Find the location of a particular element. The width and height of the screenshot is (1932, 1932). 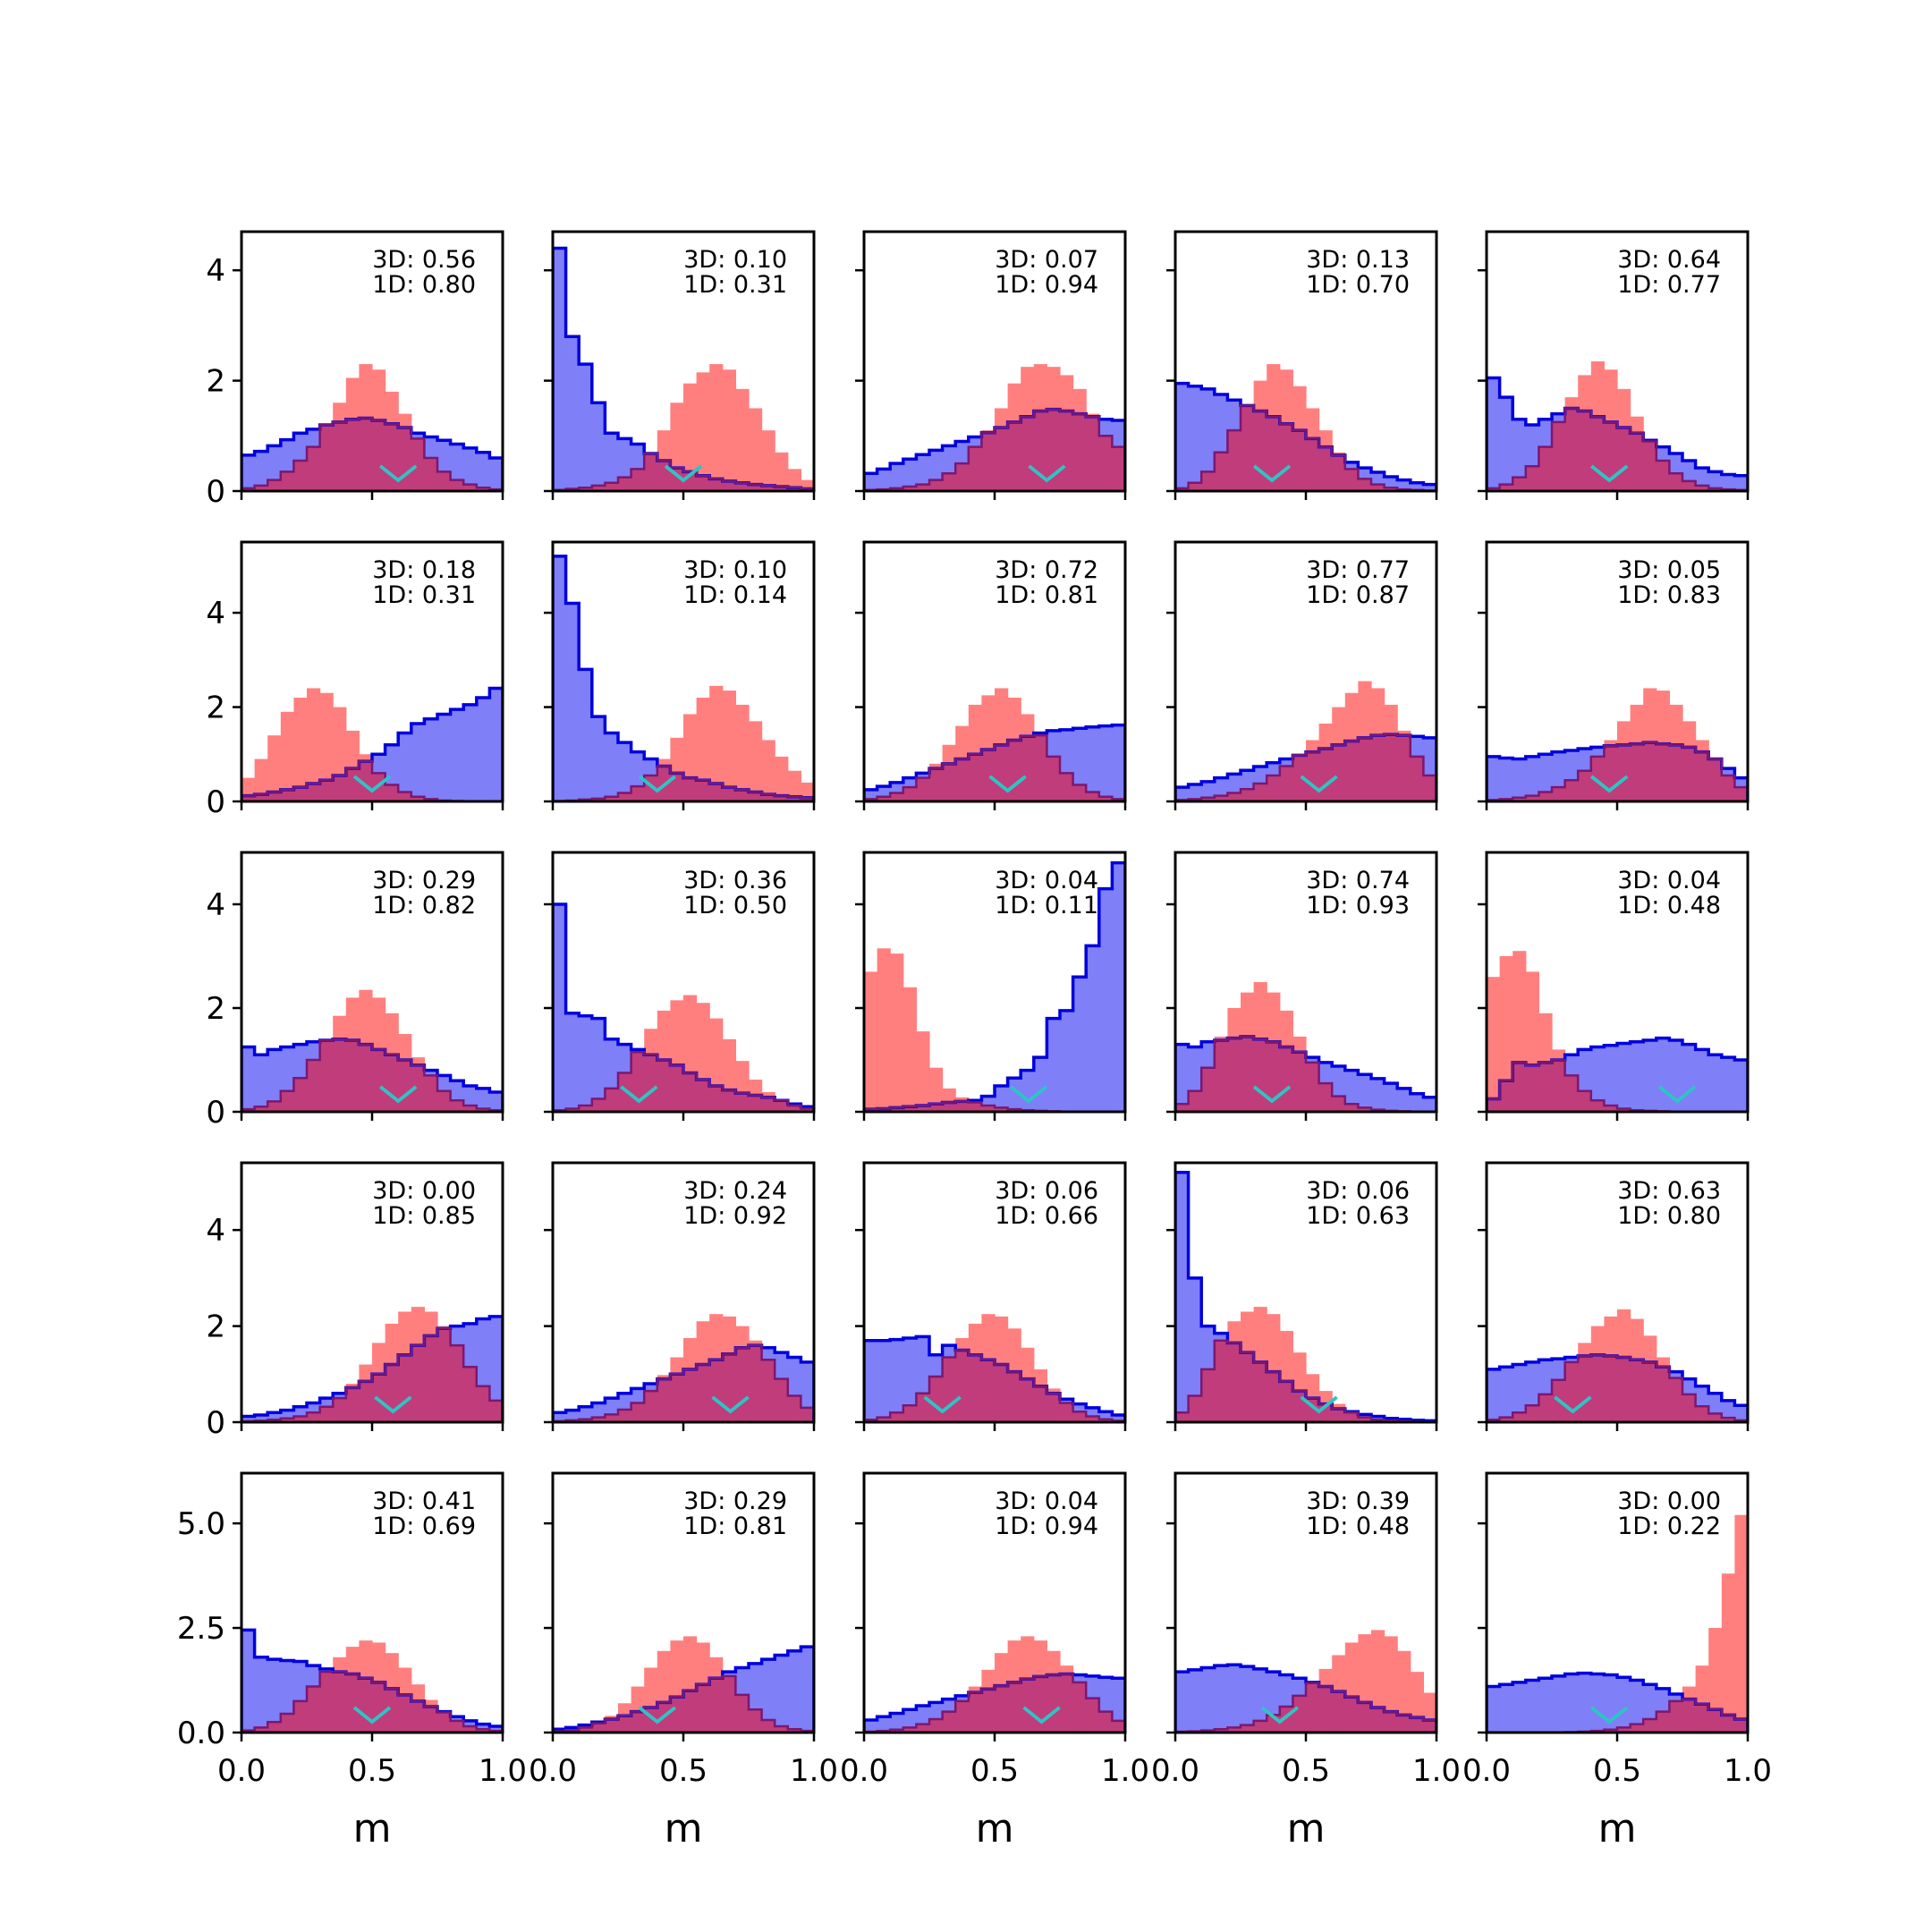

annotation-1d: 1D: 0.22 is located at coordinates (1669, 1526).